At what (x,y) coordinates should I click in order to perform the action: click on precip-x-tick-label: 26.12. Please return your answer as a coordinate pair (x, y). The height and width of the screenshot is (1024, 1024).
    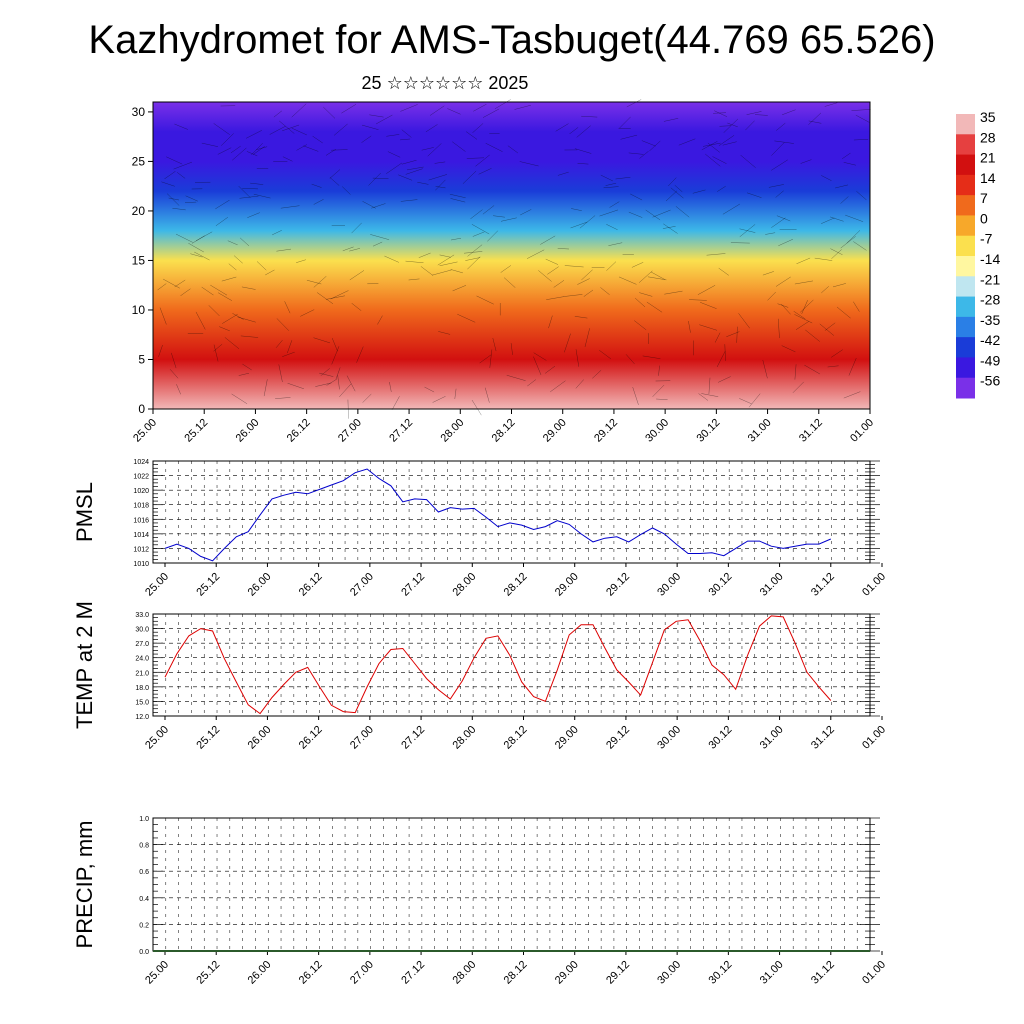
    Looking at the image, I should click on (311, 973).